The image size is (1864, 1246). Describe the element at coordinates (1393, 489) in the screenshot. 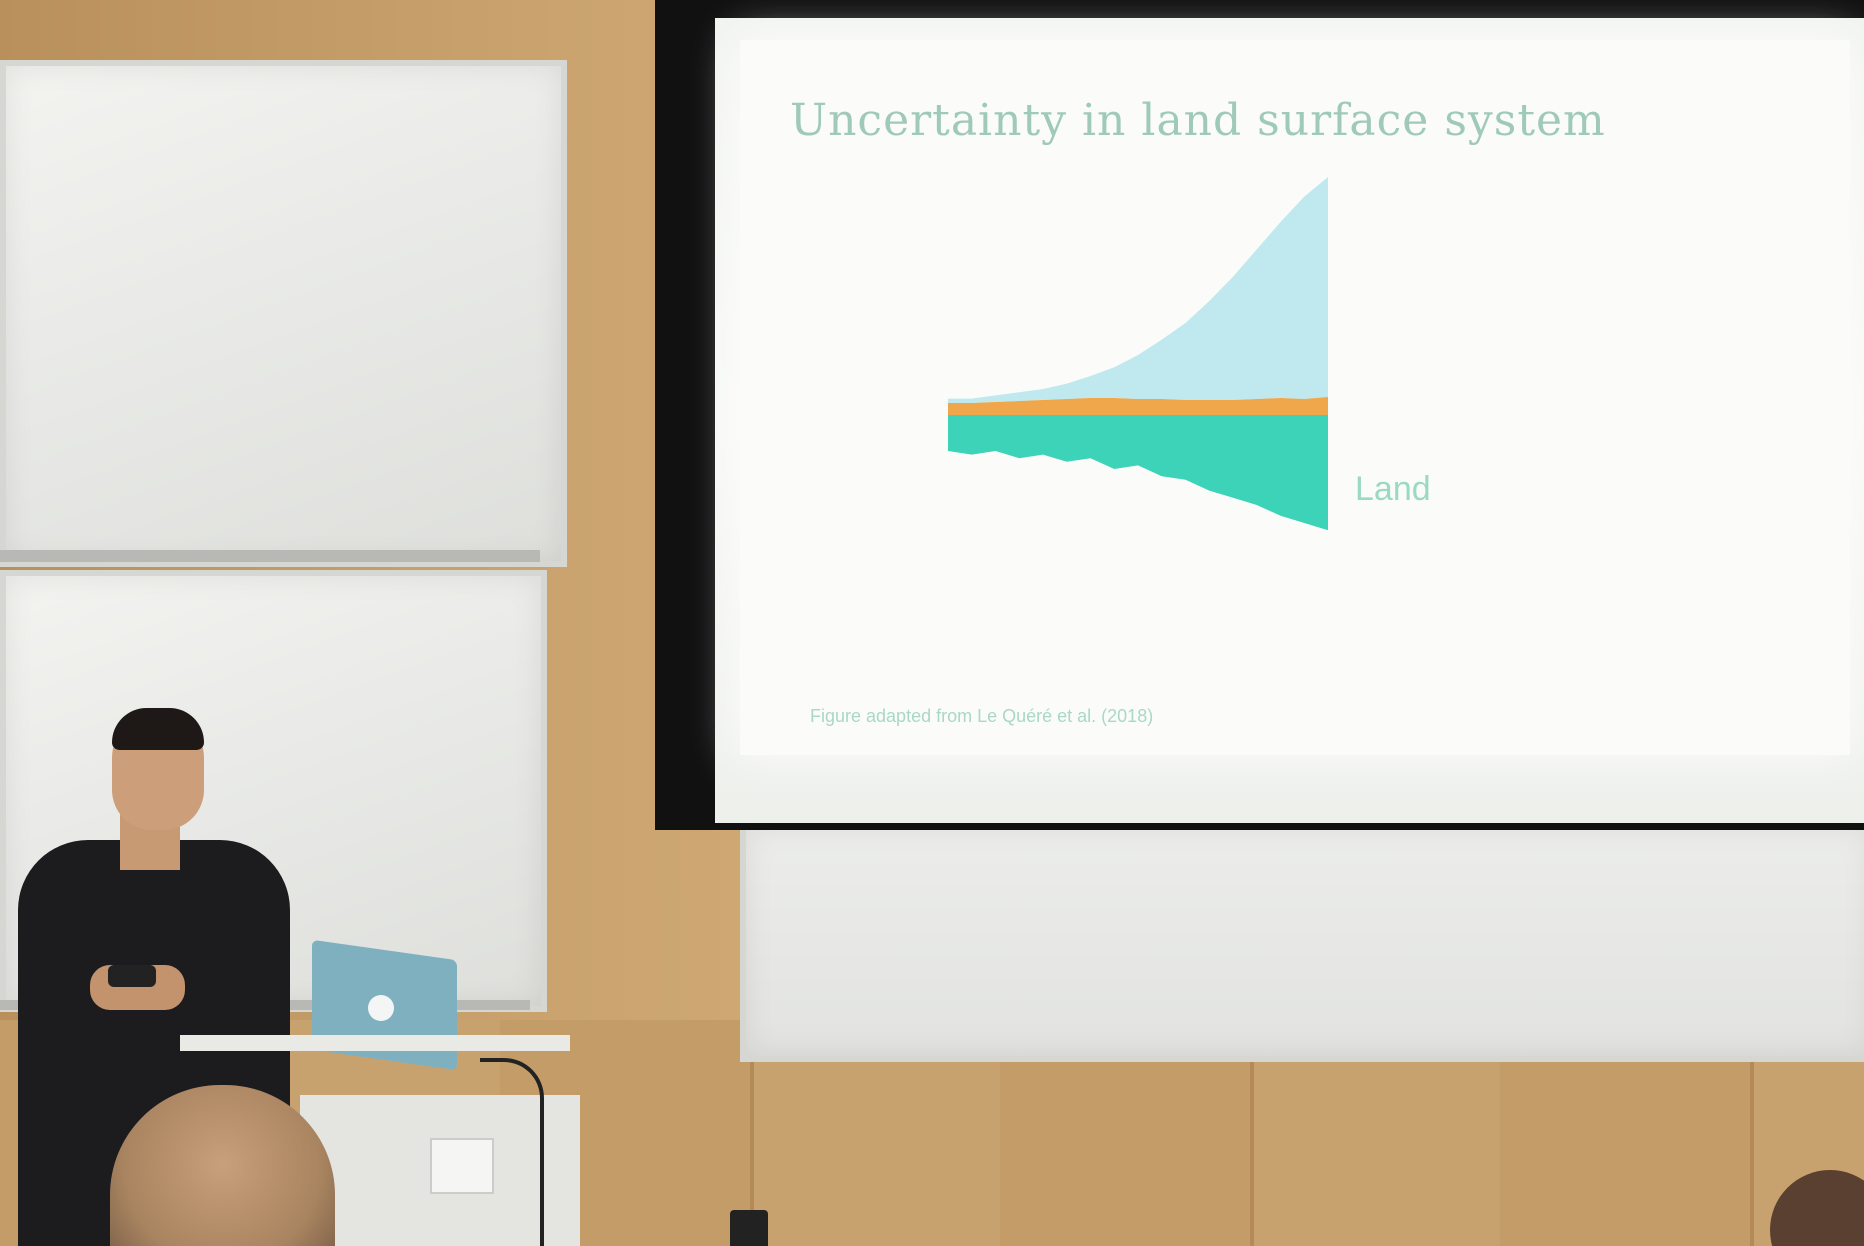

I see `land-series-label: Land` at that location.